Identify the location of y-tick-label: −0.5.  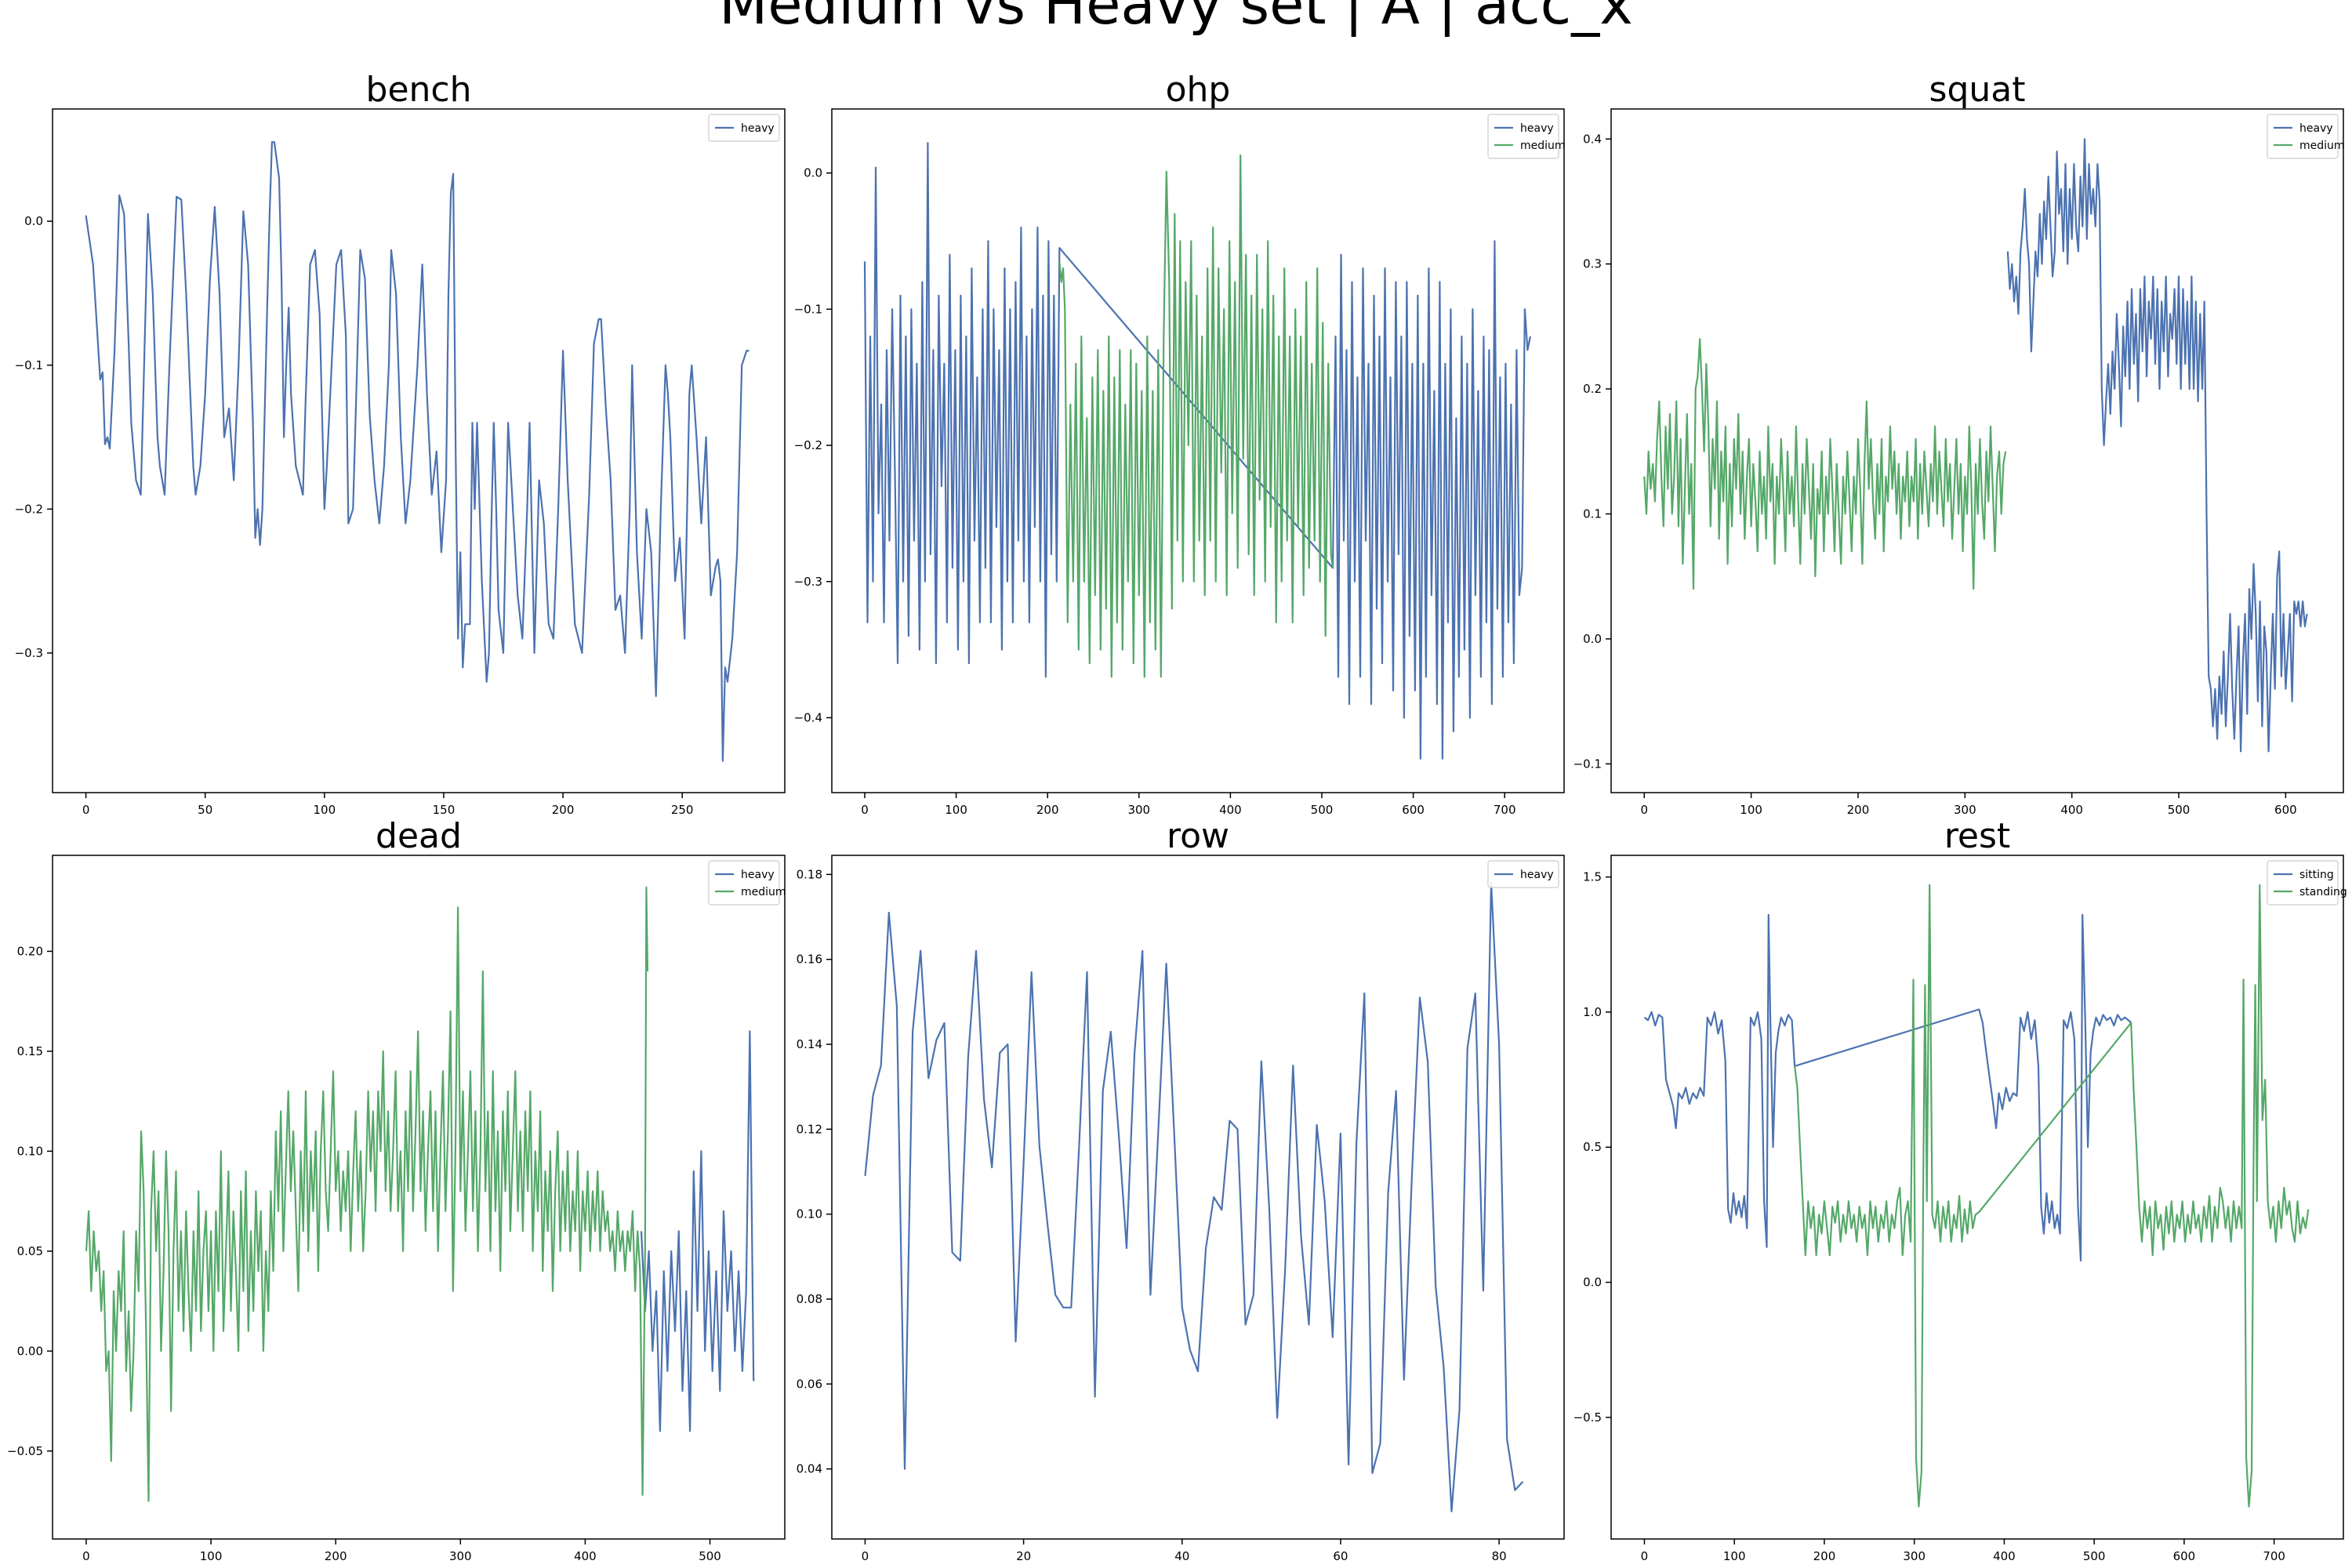
(1587, 1417).